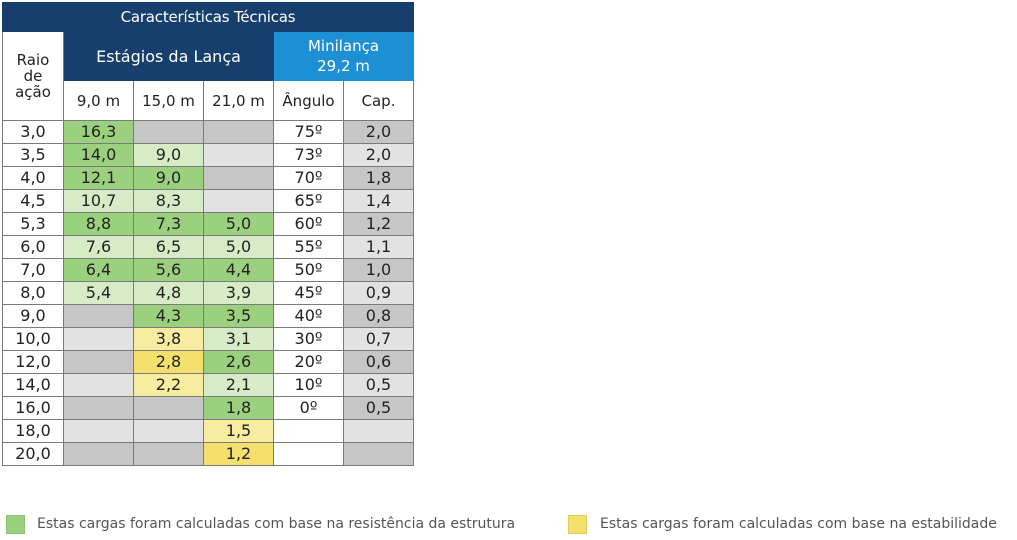  Describe the element at coordinates (33, 132) in the screenshot. I see `raio-cell: 3,0` at that location.